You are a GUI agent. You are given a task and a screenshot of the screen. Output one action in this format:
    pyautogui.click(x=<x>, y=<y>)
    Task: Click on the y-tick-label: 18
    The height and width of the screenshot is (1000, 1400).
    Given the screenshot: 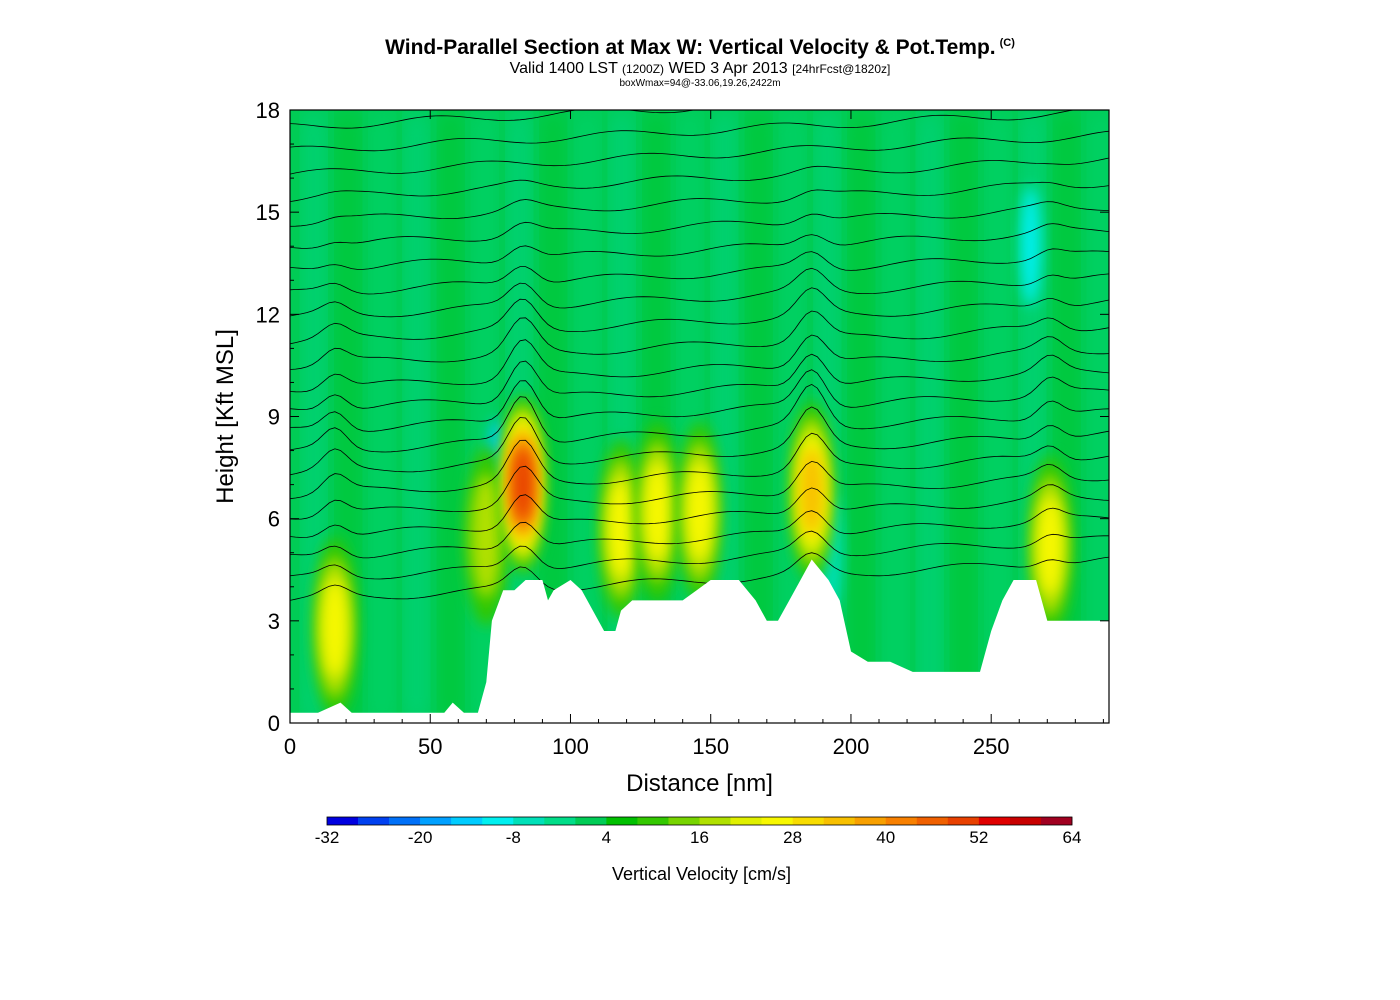 What is the action you would take?
    pyautogui.click(x=268, y=110)
    